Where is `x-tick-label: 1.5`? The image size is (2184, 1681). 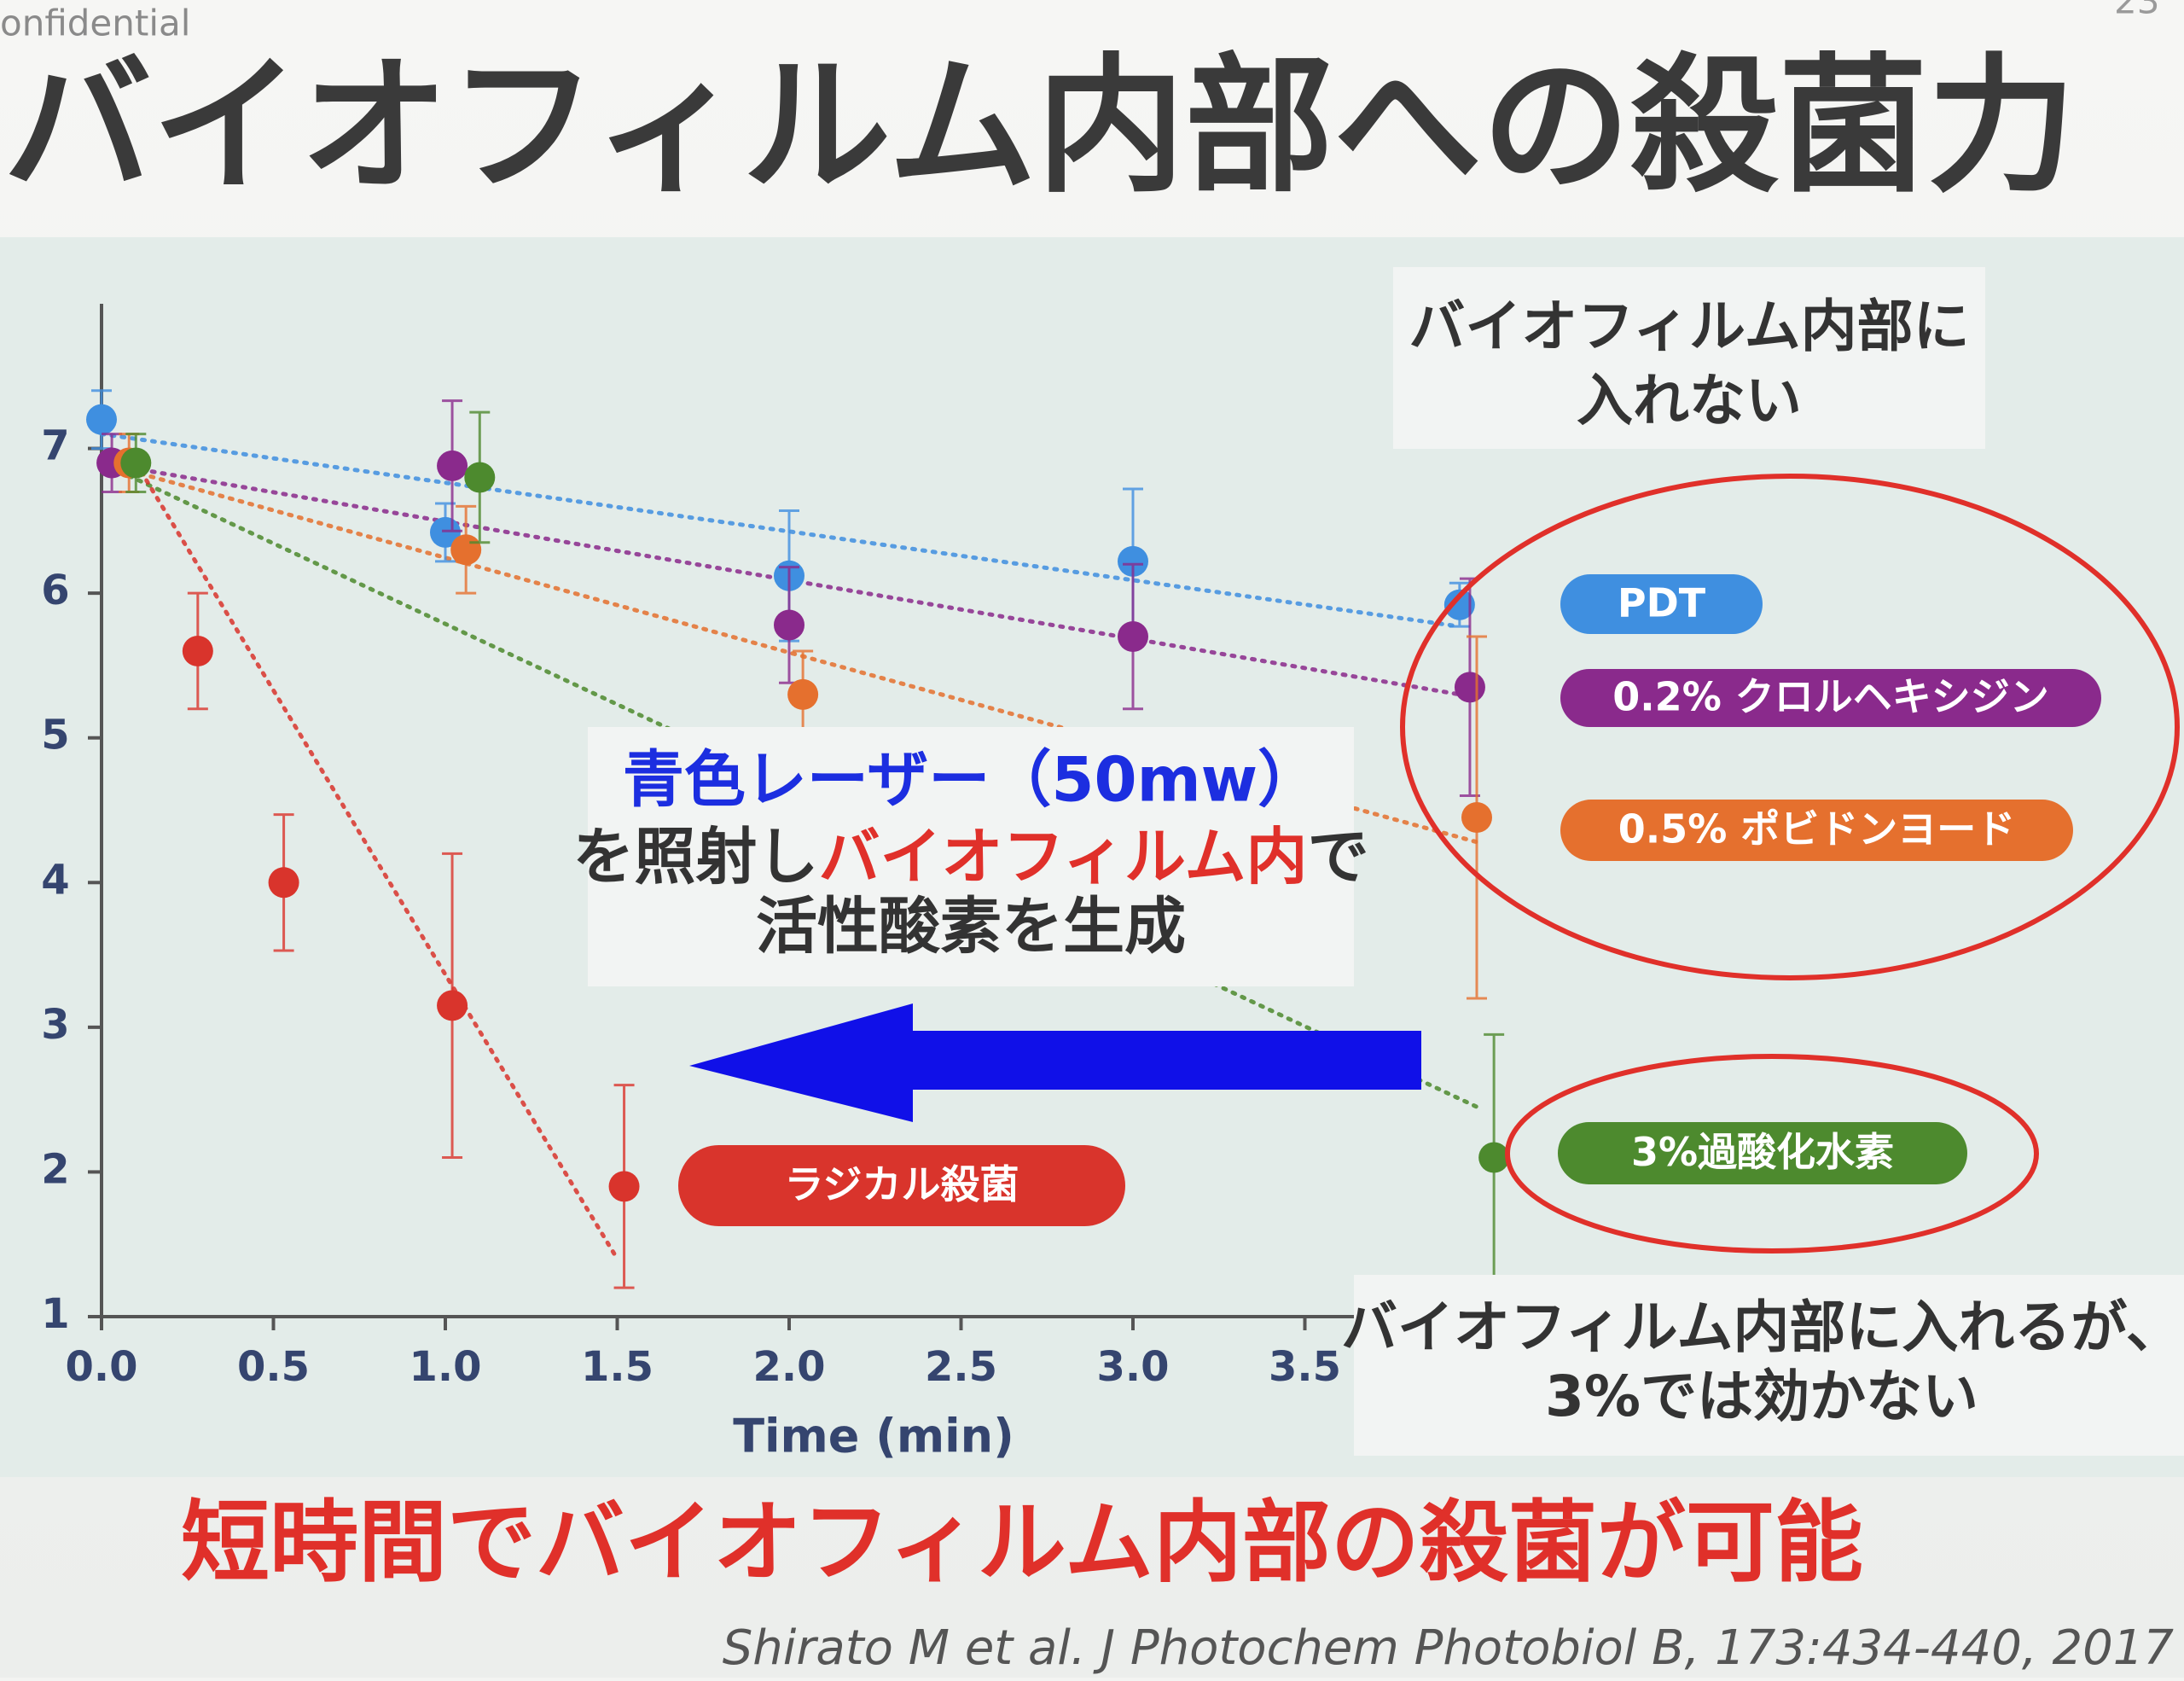 x-tick-label: 1.5 is located at coordinates (617, 1367).